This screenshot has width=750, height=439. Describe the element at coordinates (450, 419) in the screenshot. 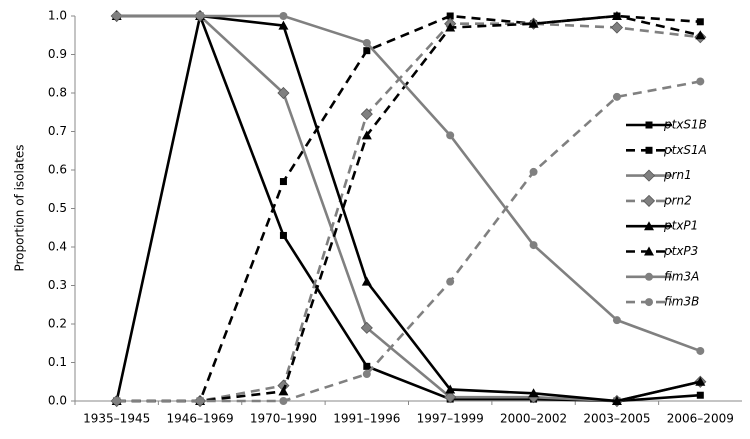

I see `x-tick-label: 1997–1999` at that location.